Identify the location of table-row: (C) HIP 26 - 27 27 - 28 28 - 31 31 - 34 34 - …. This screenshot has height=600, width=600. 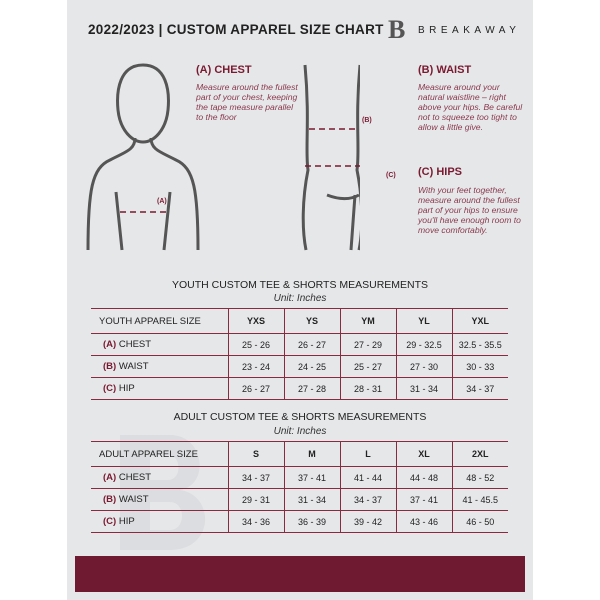
(299, 388).